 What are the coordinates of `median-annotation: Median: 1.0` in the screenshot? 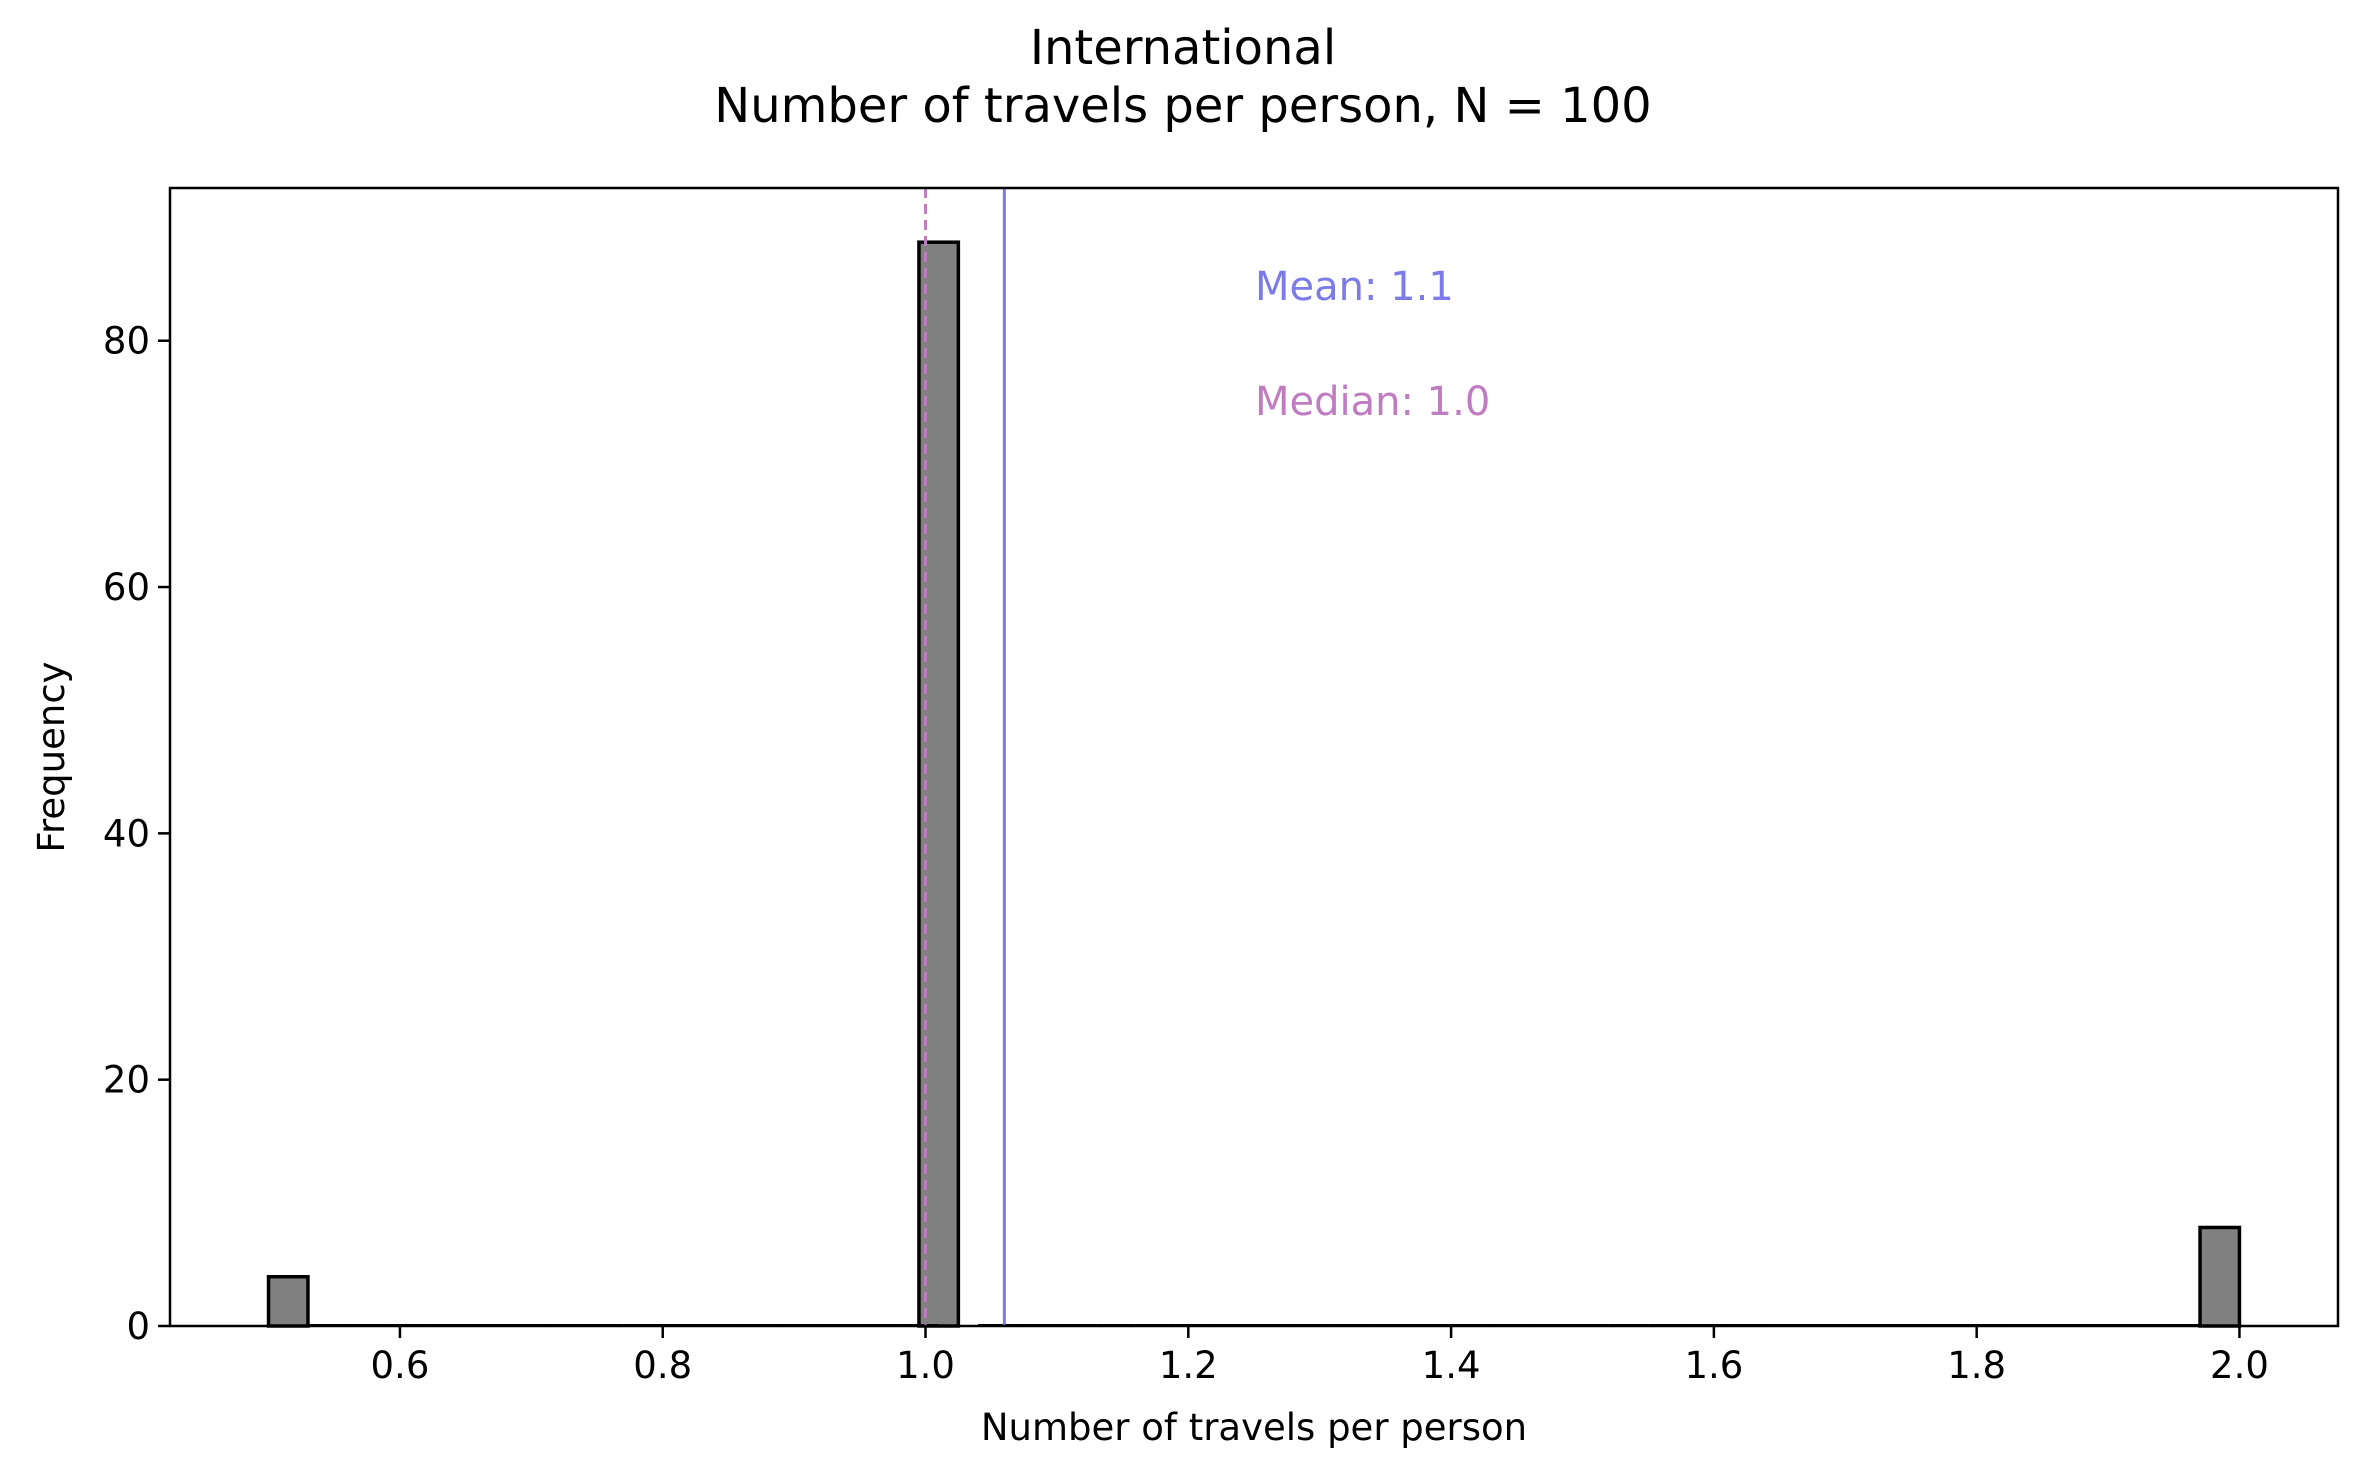 It's located at (1372, 402).